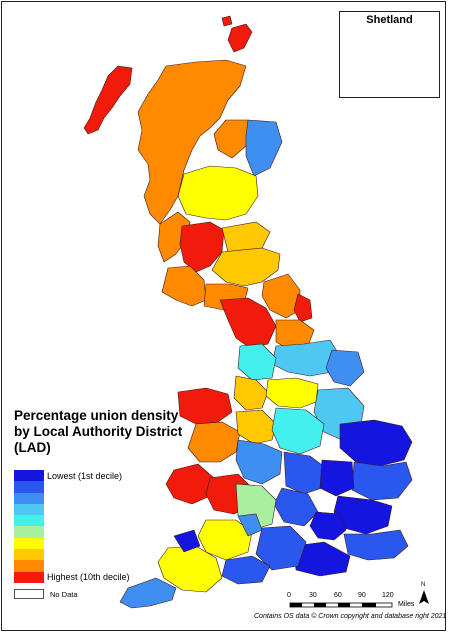  I want to click on region-aberdeenshire, so click(264, 148).